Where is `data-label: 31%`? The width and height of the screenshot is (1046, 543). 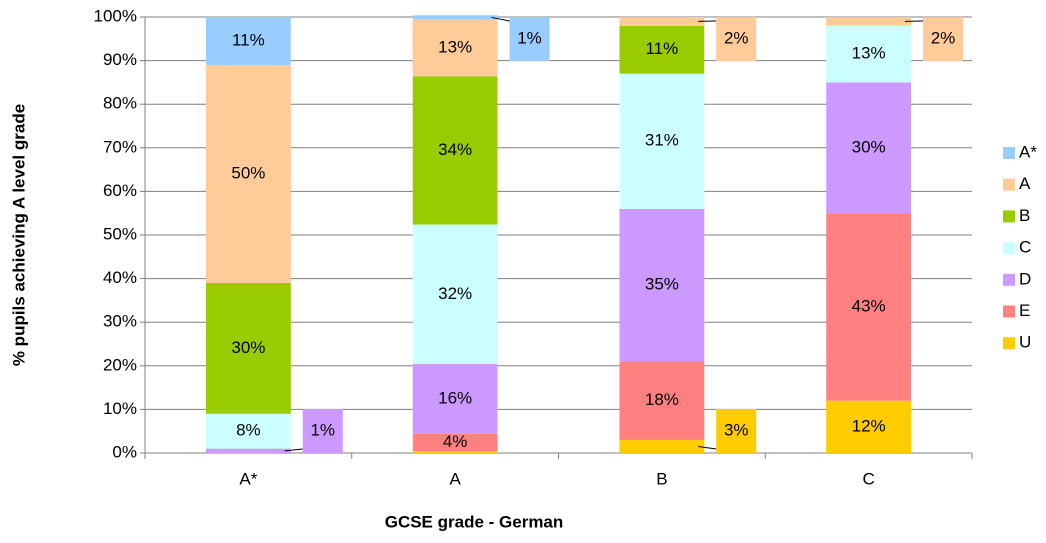
data-label: 31% is located at coordinates (662, 140).